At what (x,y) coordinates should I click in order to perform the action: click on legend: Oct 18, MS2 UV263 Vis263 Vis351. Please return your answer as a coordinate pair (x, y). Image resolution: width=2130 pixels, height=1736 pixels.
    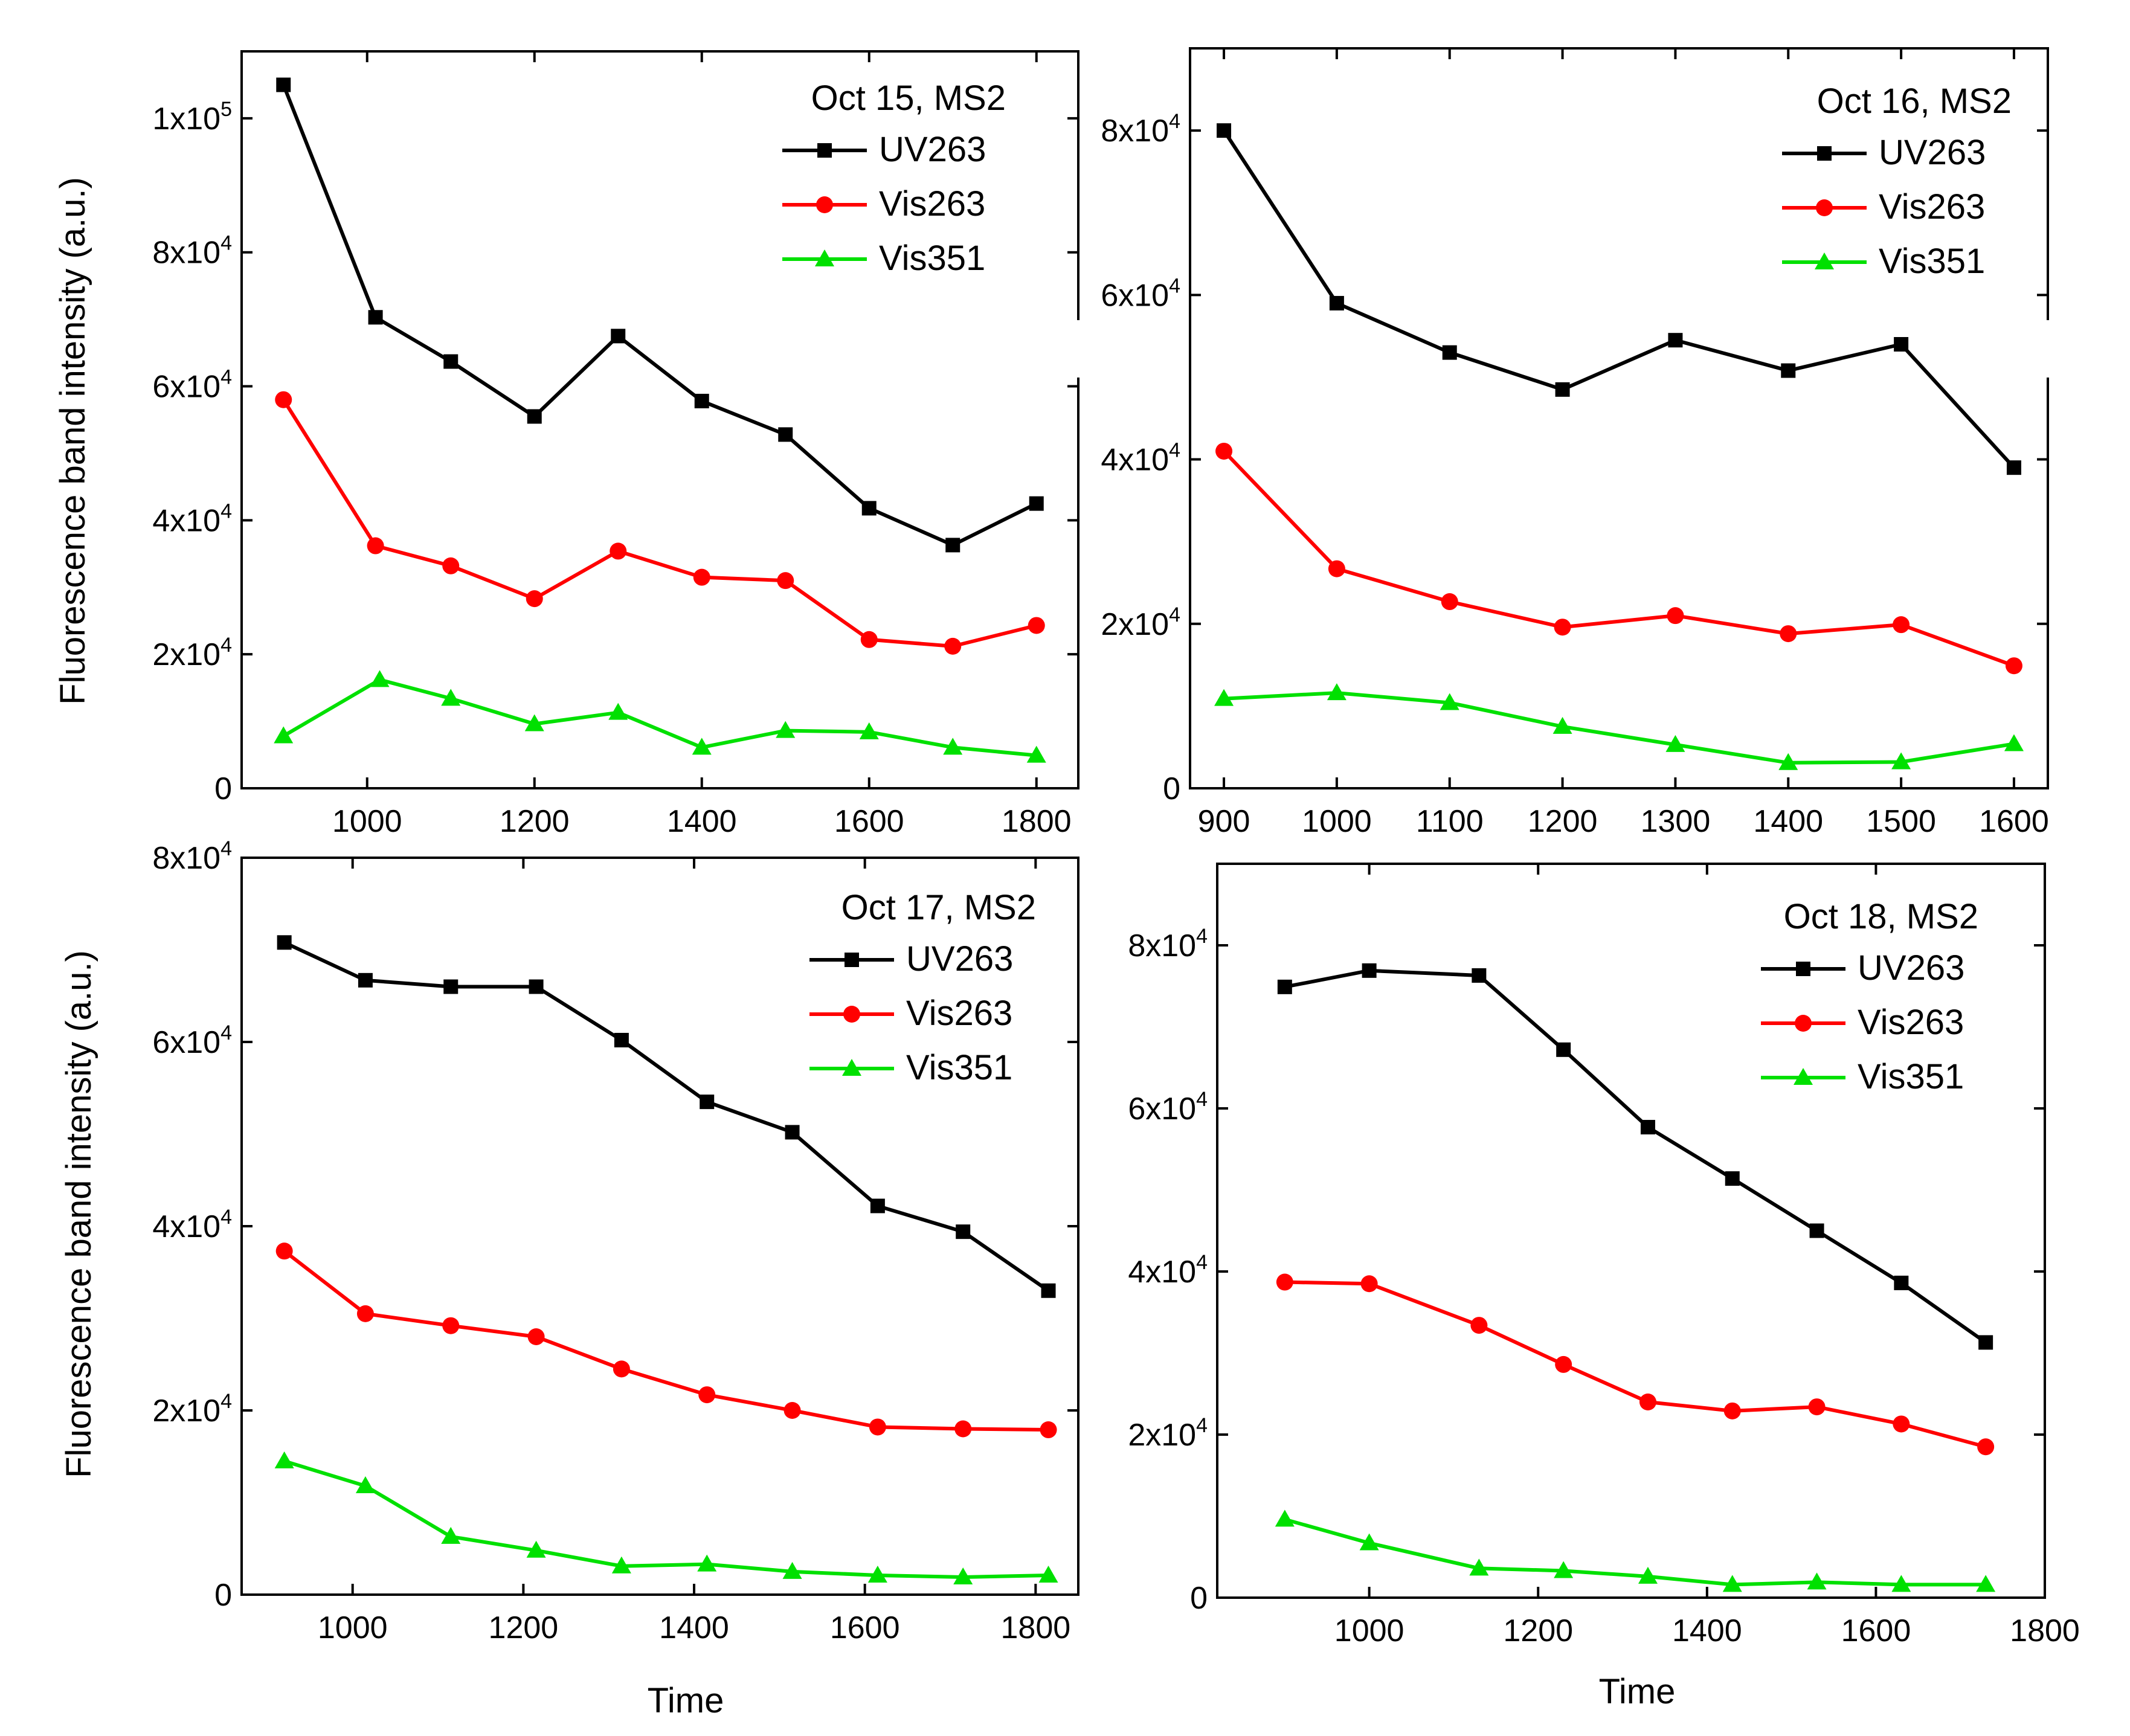
    Looking at the image, I should click on (1869, 996).